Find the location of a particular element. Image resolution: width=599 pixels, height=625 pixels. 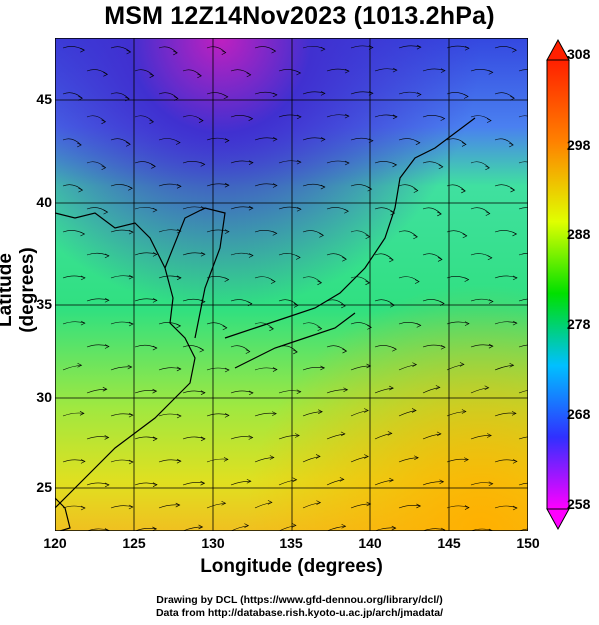

colorbar-label: 288 is located at coordinates (579, 234).